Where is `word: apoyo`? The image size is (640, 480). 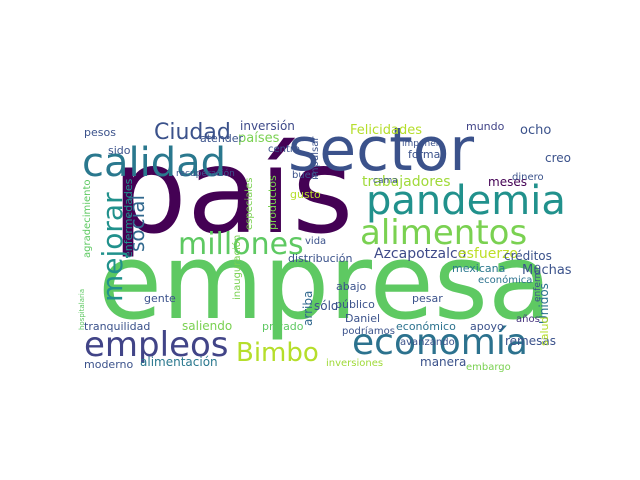
word: apoyo is located at coordinates (487, 326).